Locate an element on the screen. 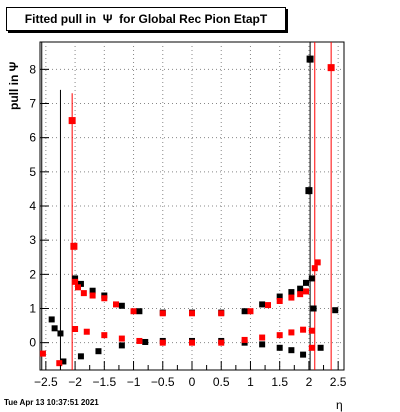 This screenshot has width=400, height=412. x-tick-label: 1.5 is located at coordinates (279, 382).